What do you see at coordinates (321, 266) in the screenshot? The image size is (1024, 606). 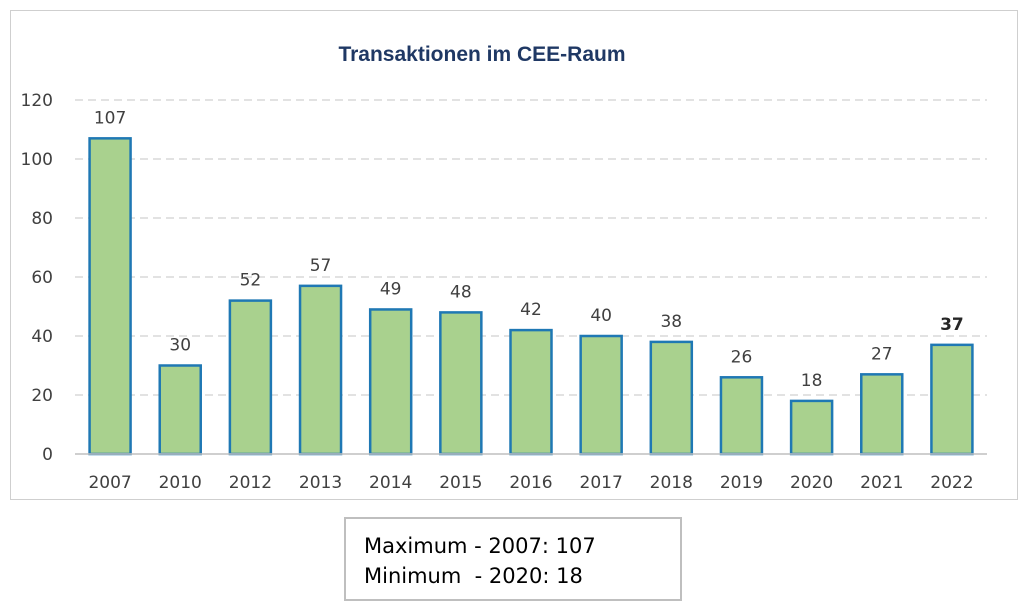 I see `data-label-2013: 57` at bounding box center [321, 266].